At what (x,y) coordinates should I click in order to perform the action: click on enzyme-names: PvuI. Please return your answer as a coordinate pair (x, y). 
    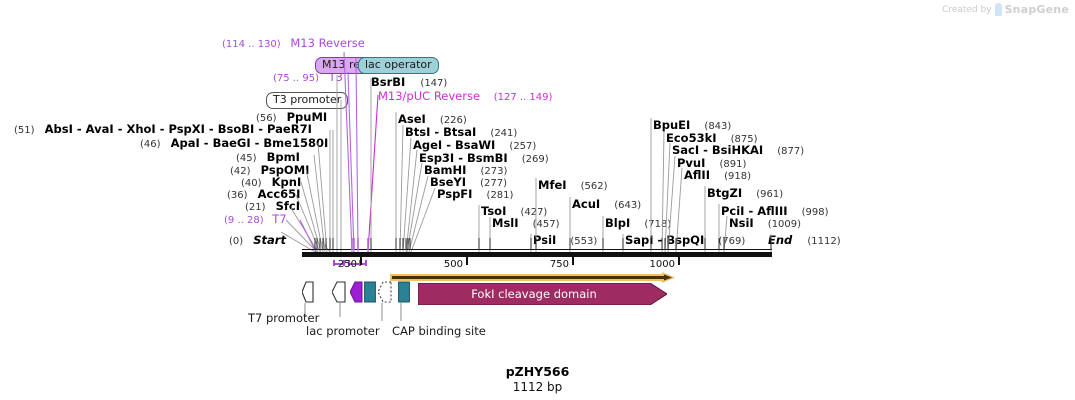
    Looking at the image, I should click on (691, 163).